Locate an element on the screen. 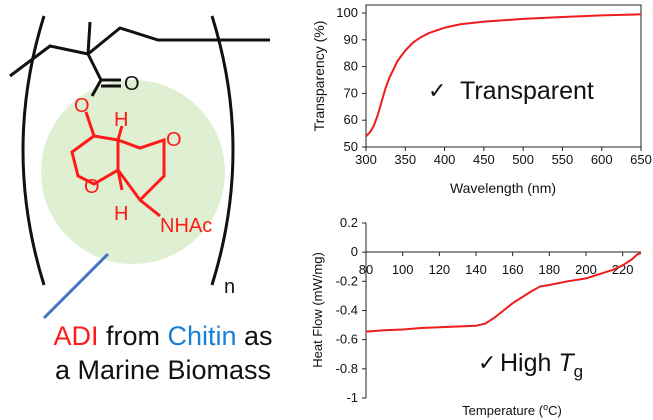  h-bottom-bond is located at coordinates (120, 180).